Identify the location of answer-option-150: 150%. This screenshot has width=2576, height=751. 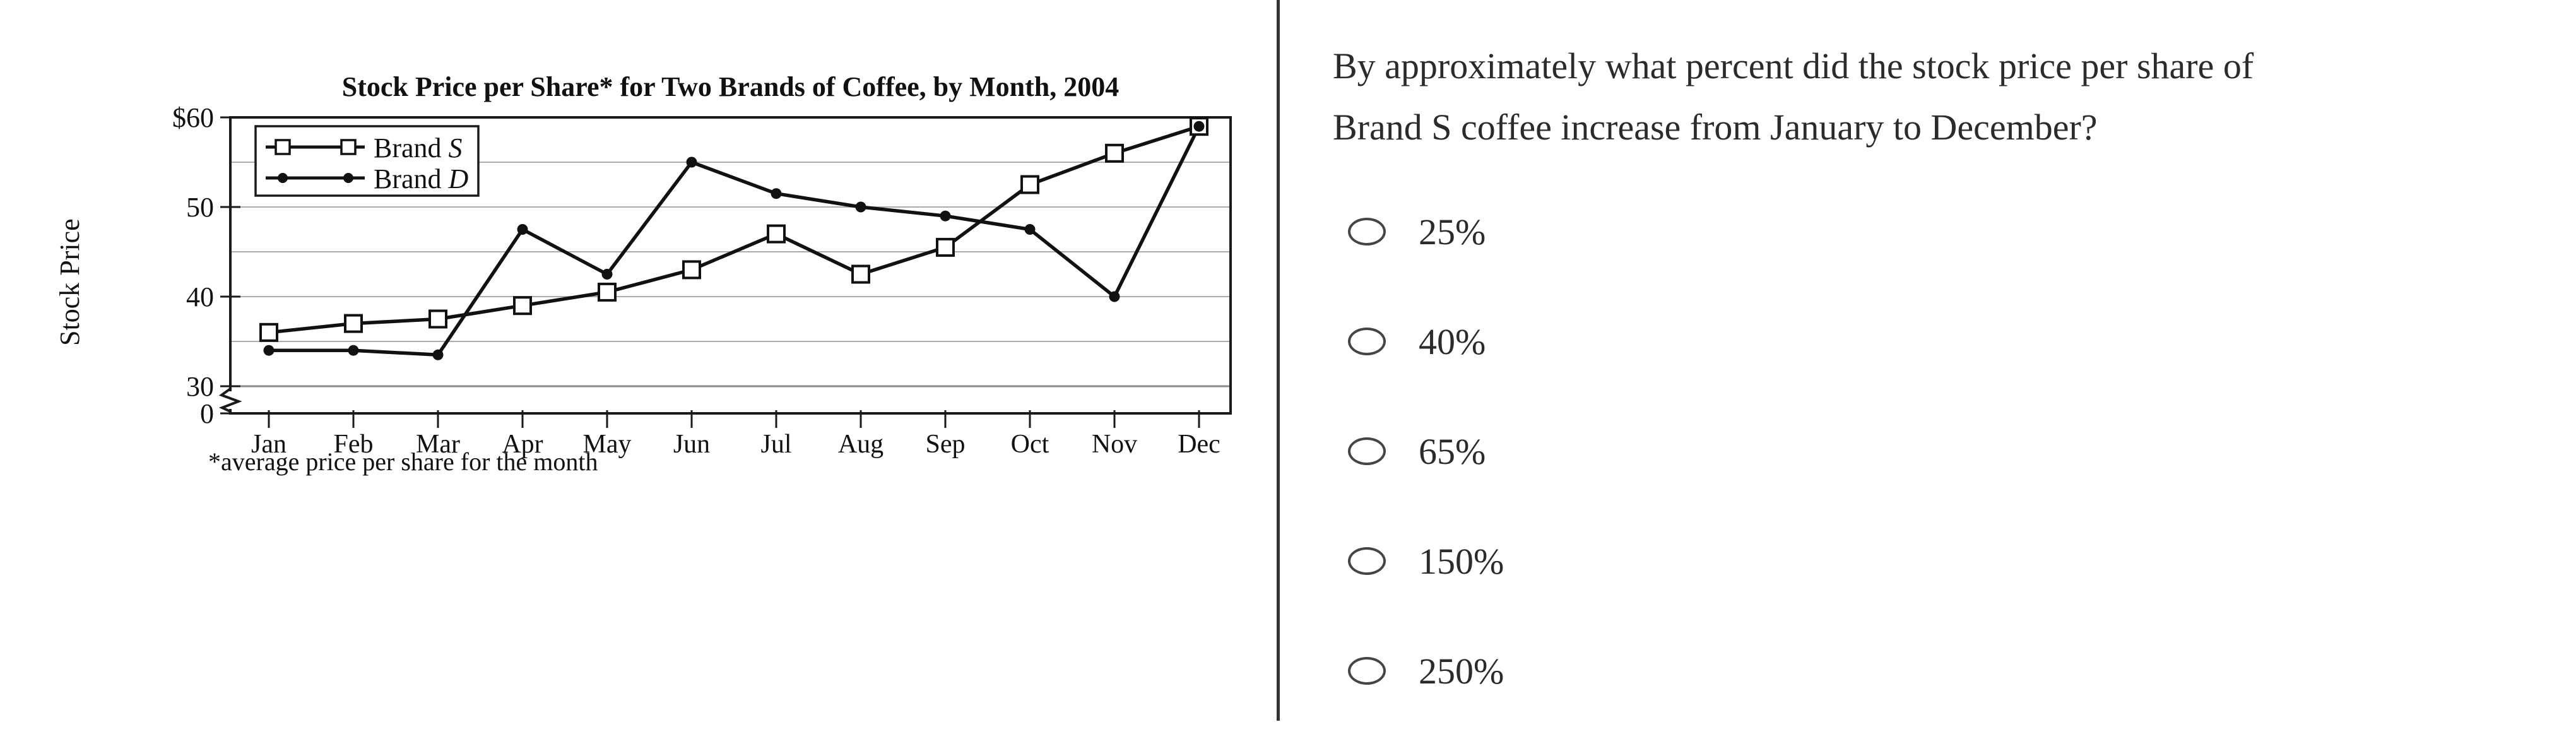
(1426, 561).